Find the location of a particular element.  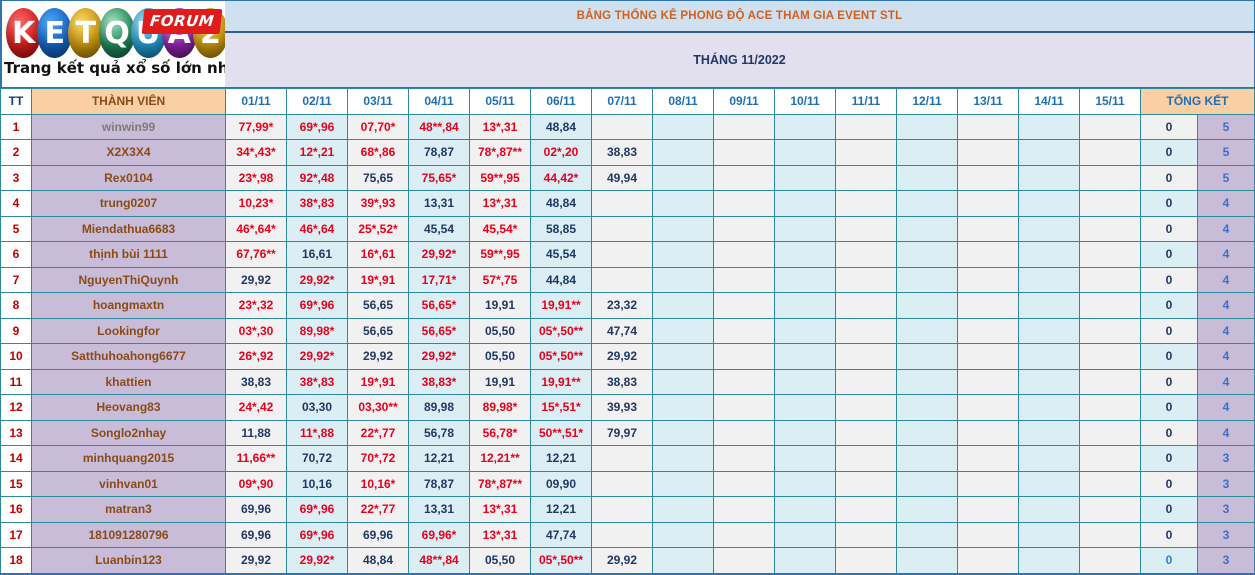

member-name: Heovang83 is located at coordinates (128, 407).